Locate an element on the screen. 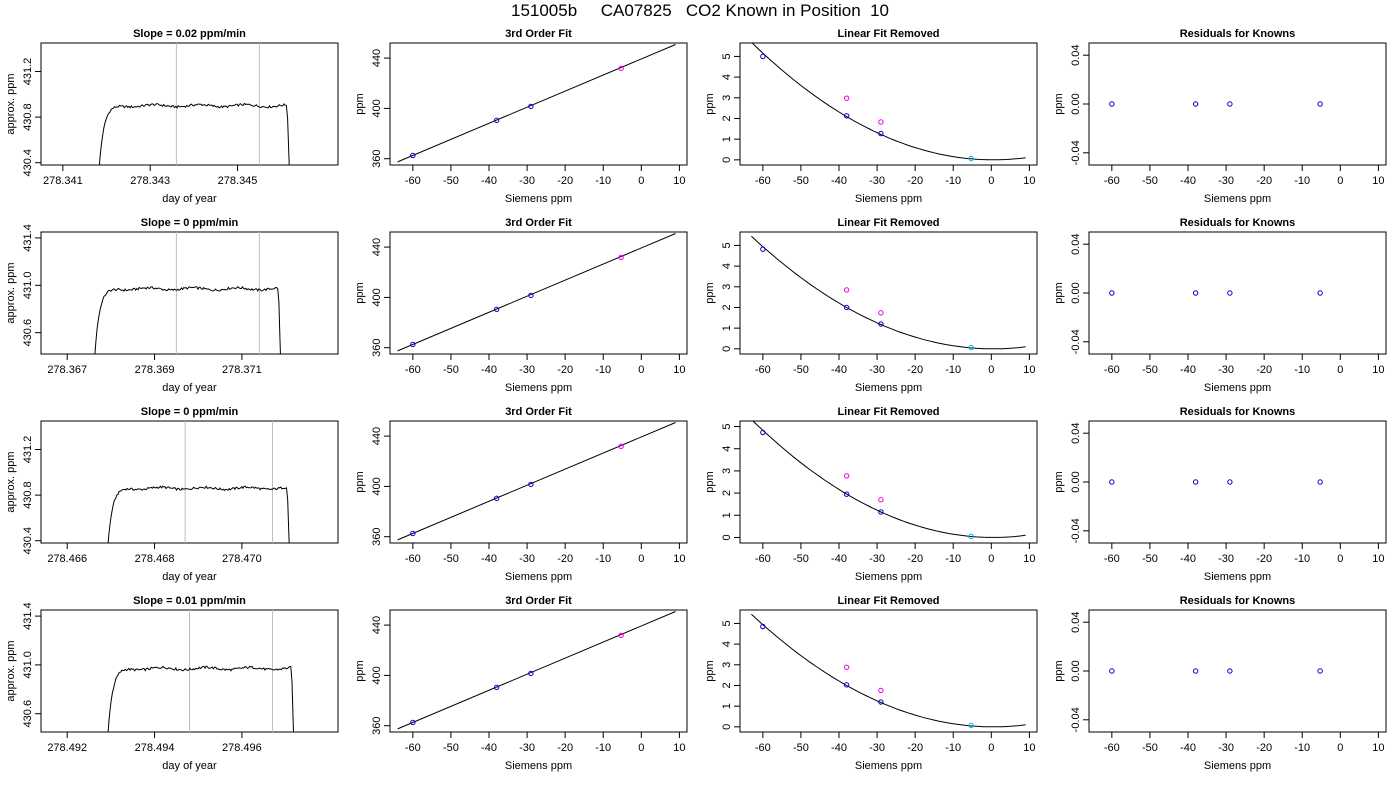  y-tick-label: 430.8 is located at coordinates (28, 117).